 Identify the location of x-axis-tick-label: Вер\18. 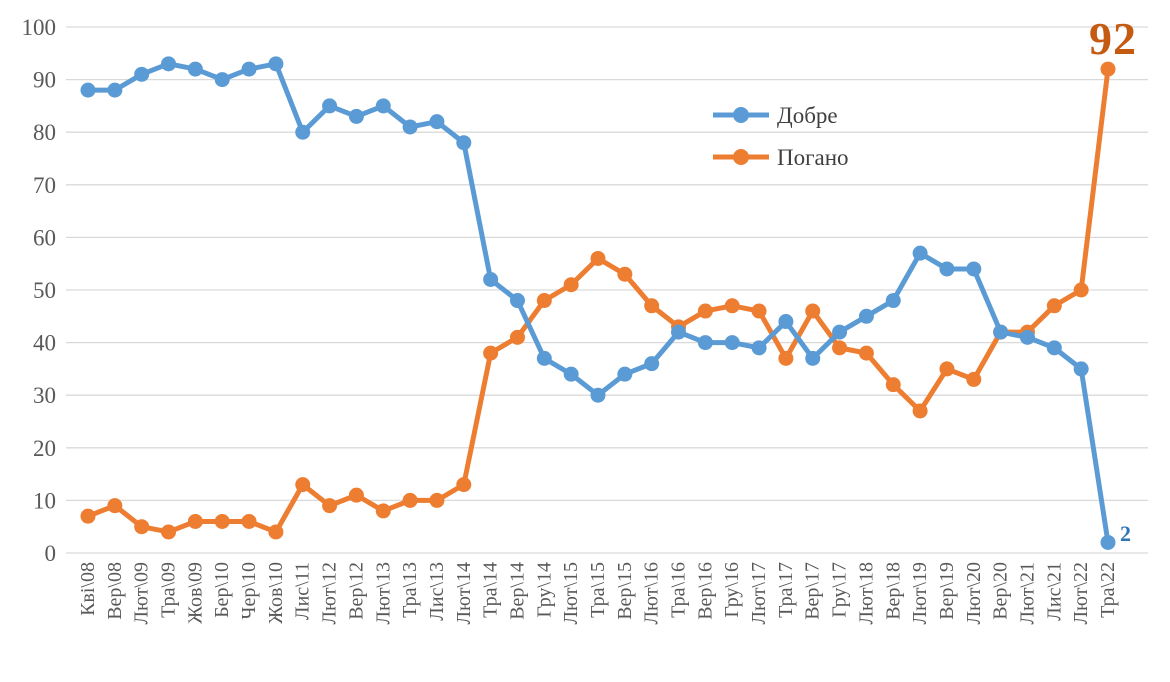
(893, 591).